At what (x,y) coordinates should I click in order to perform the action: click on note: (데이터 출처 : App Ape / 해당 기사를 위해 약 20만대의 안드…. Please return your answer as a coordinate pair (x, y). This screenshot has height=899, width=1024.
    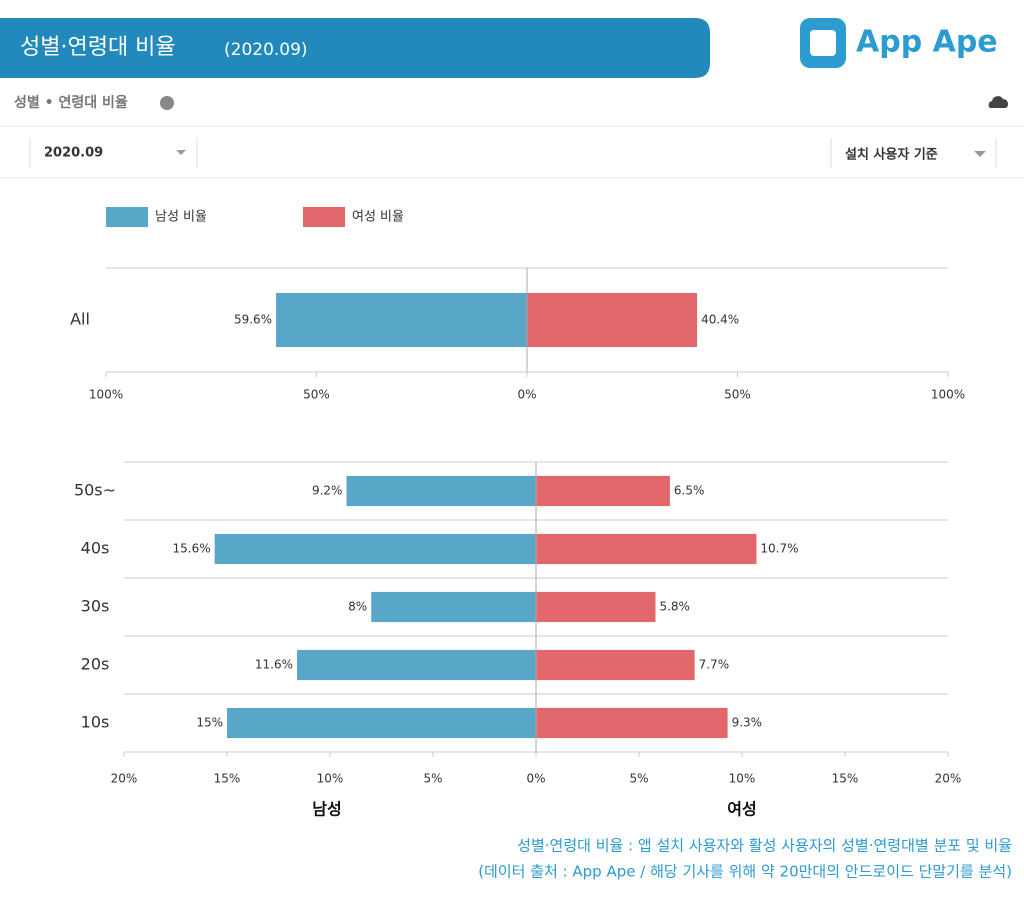
    Looking at the image, I should click on (745, 872).